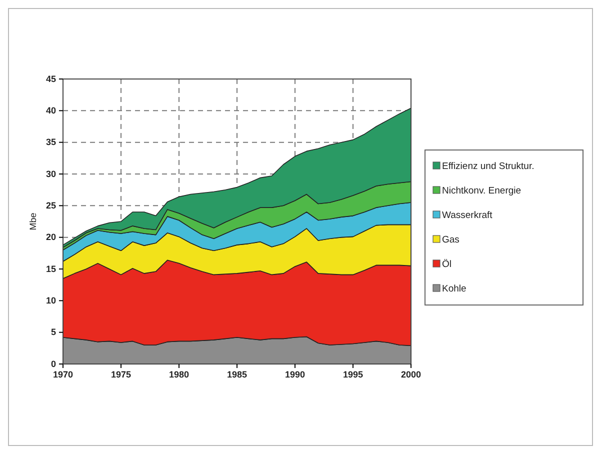  Describe the element at coordinates (33, 221) in the screenshot. I see `y-axis-title: Mbe` at that location.